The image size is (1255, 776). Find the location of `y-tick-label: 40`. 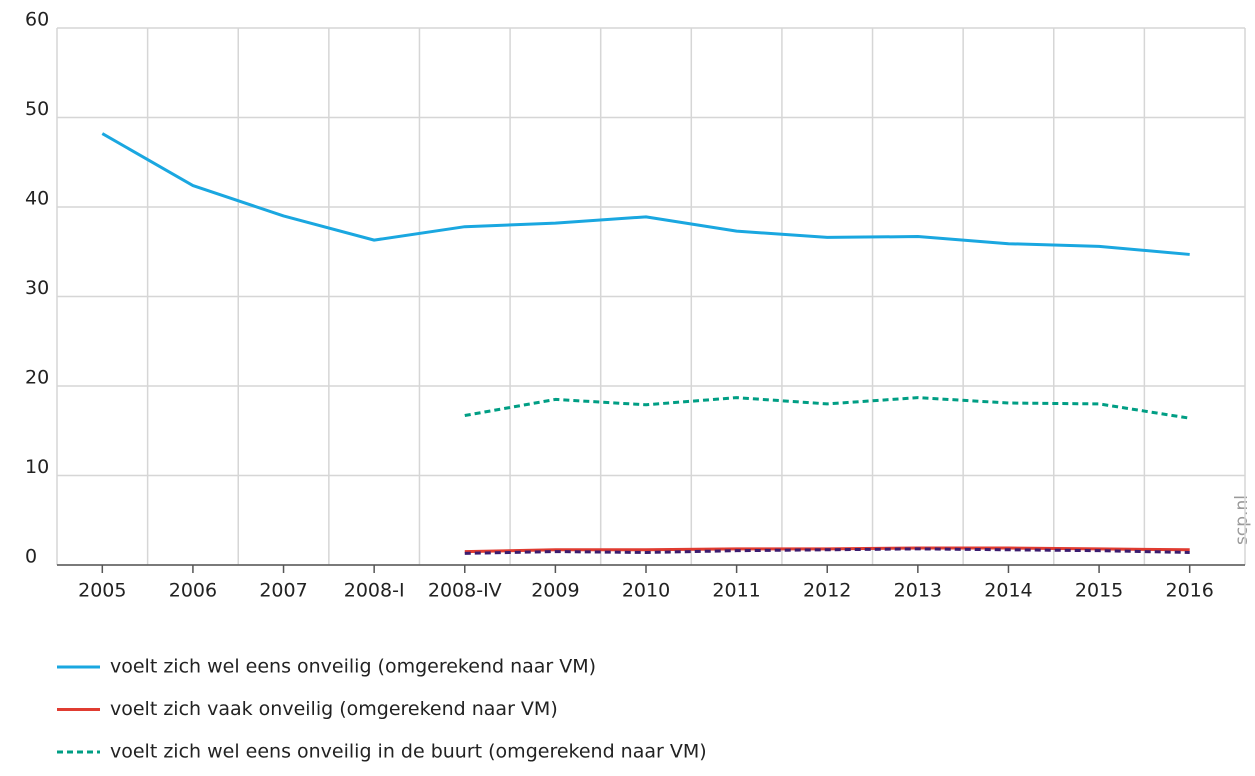

y-tick-label: 40 is located at coordinates (37, 199).